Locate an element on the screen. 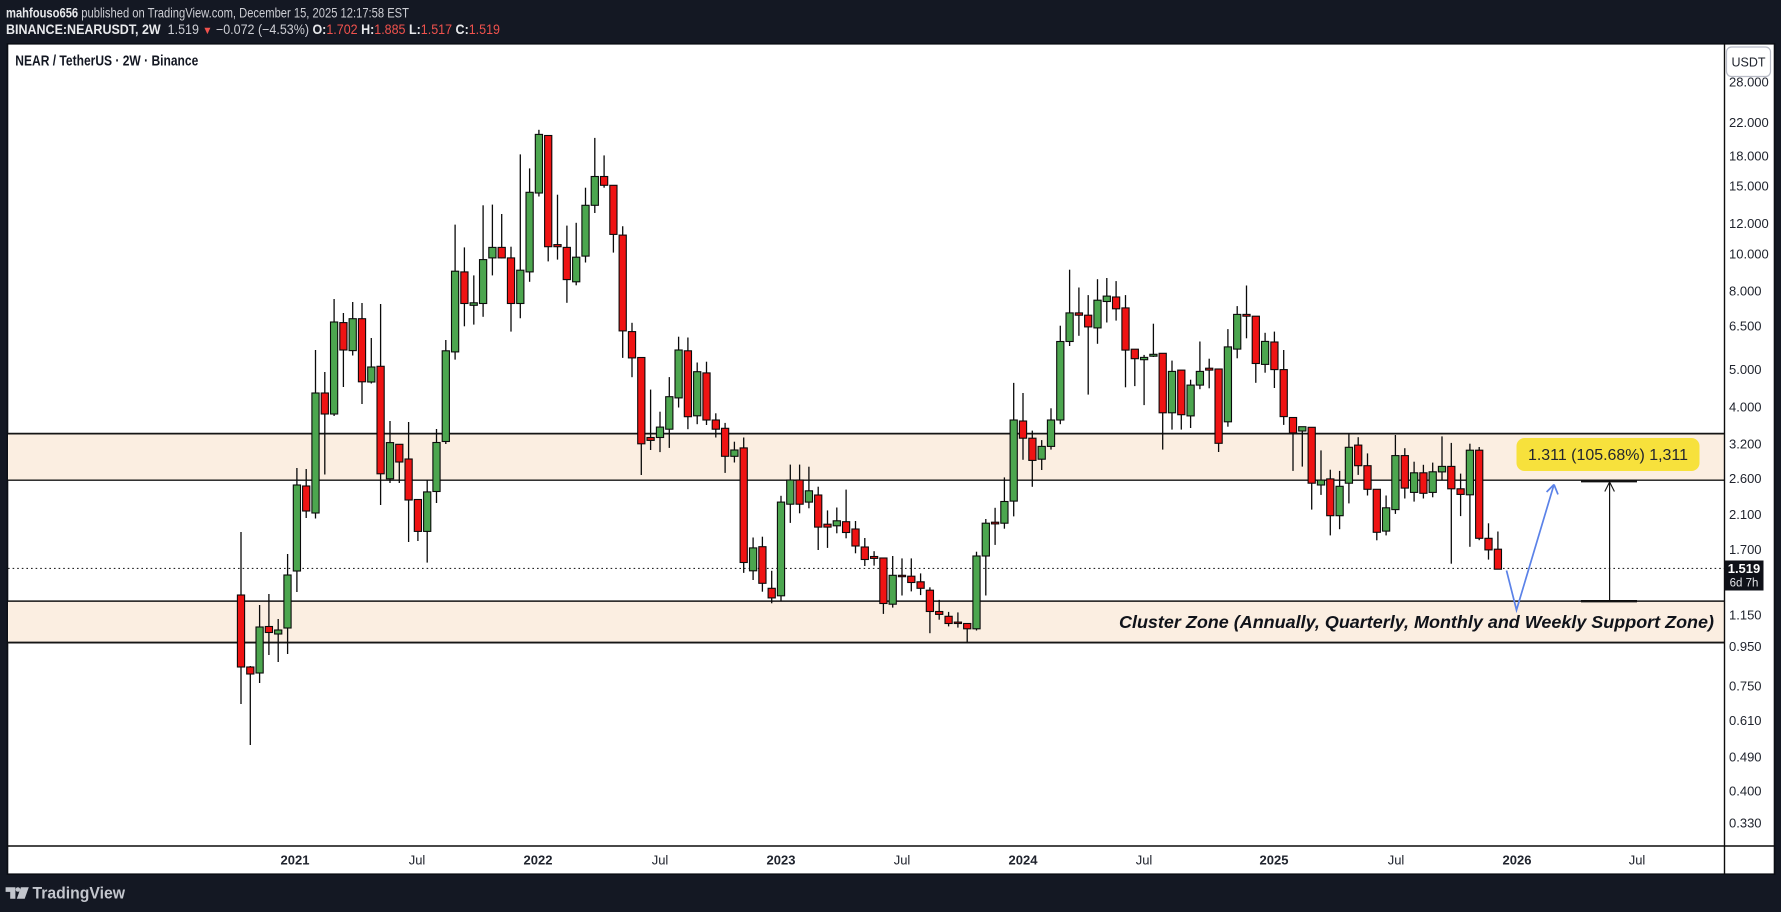  svg-text: 18.000 is located at coordinates (1749, 155).